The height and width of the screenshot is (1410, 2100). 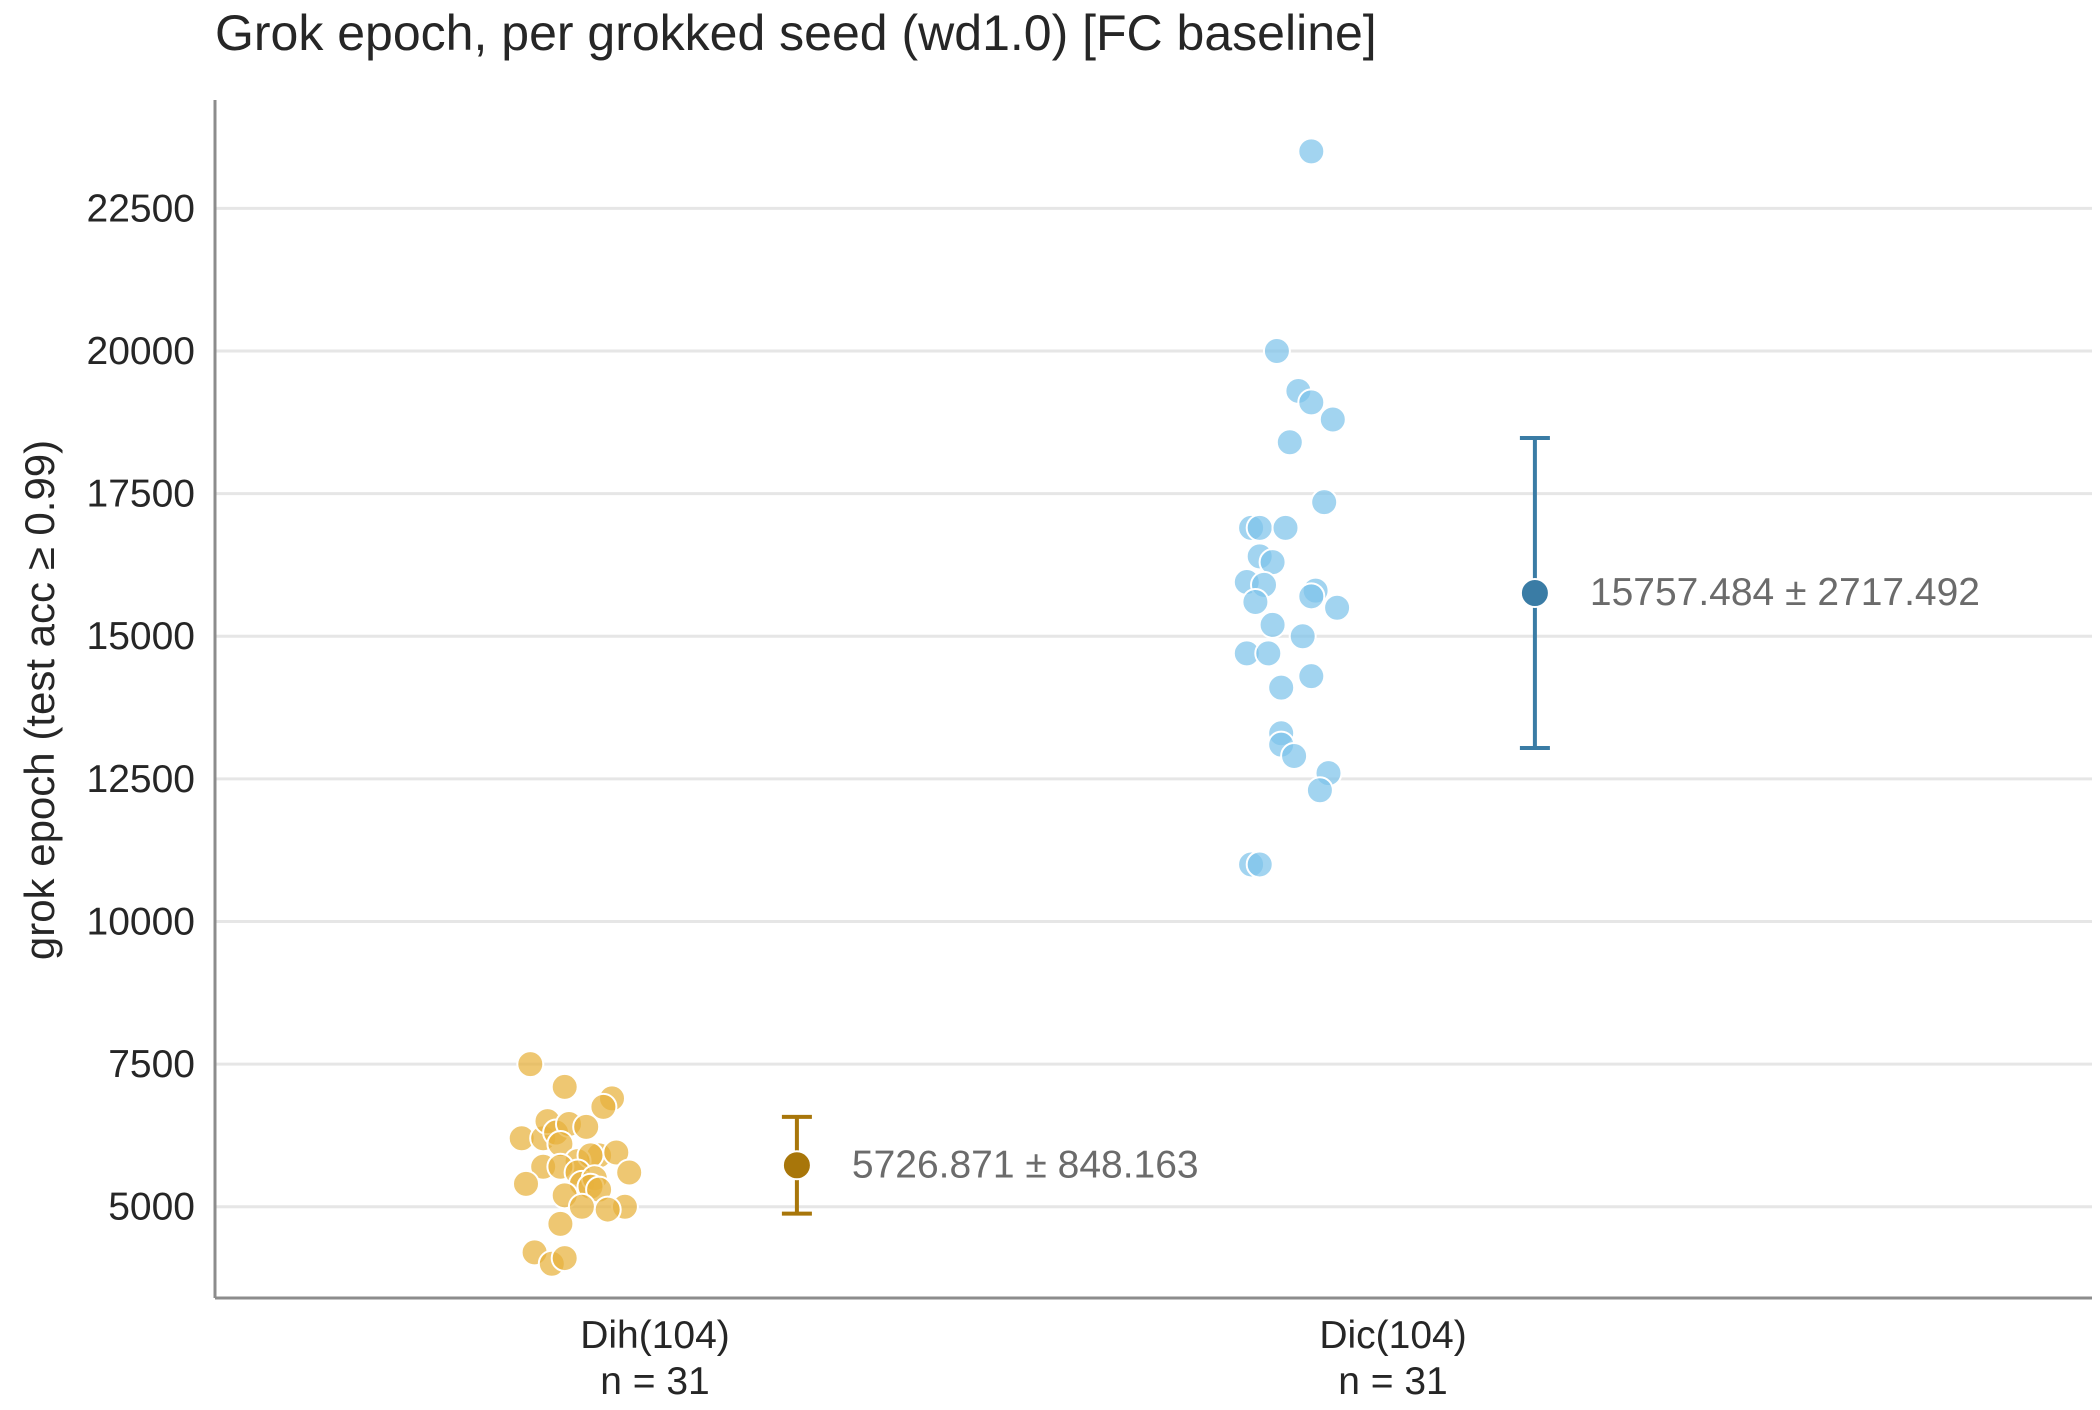 I want to click on y-tick-label: 10000, so click(x=141, y=921).